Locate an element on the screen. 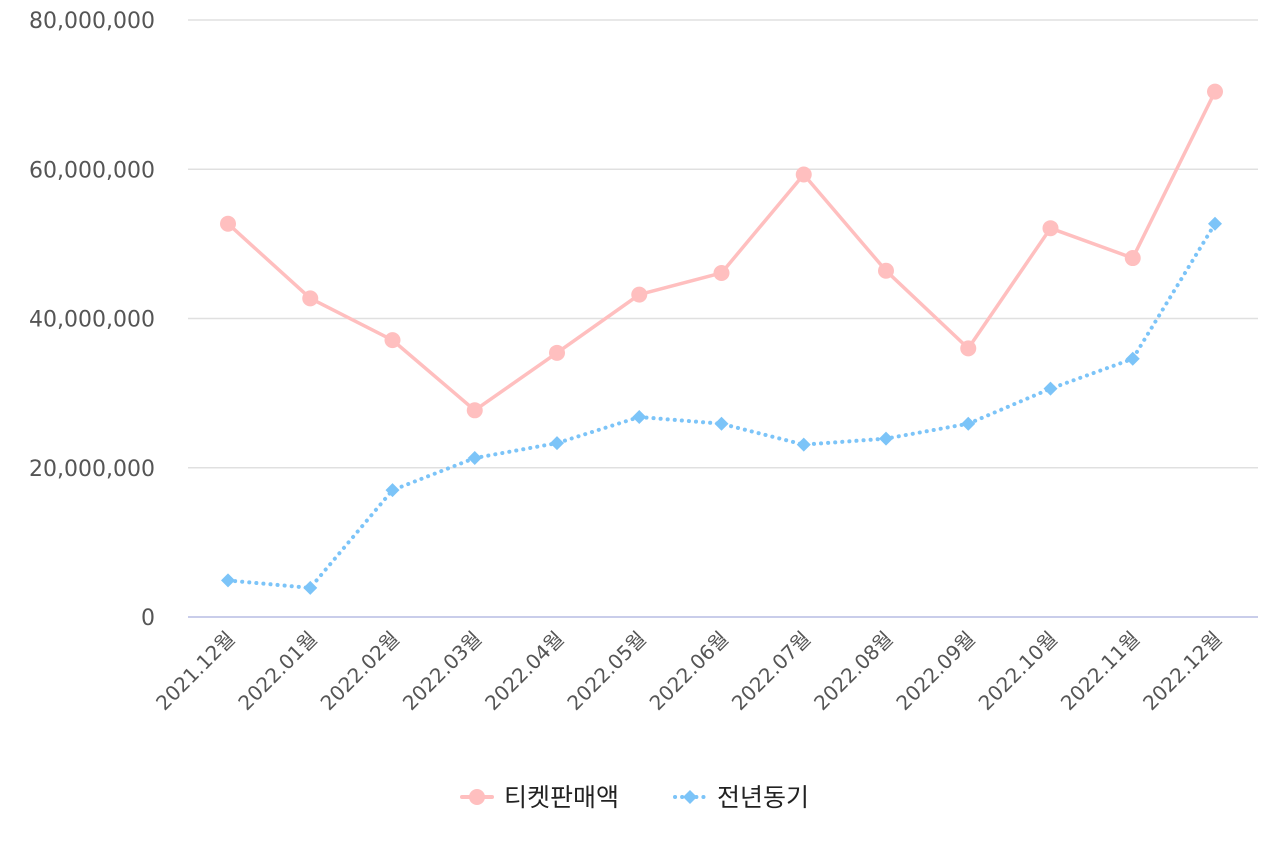 The image size is (1280, 853). y-tick-label: 80,000,000 is located at coordinates (92, 21).